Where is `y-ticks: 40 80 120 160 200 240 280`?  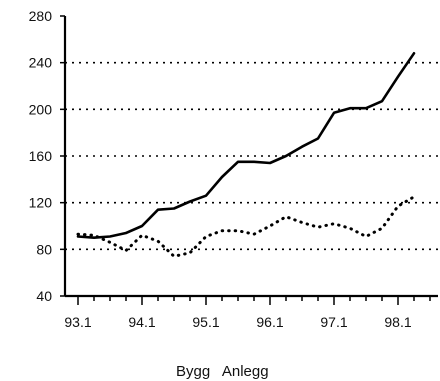 y-ticks: 40 80 120 160 200 240 280 is located at coordinates (47, 156).